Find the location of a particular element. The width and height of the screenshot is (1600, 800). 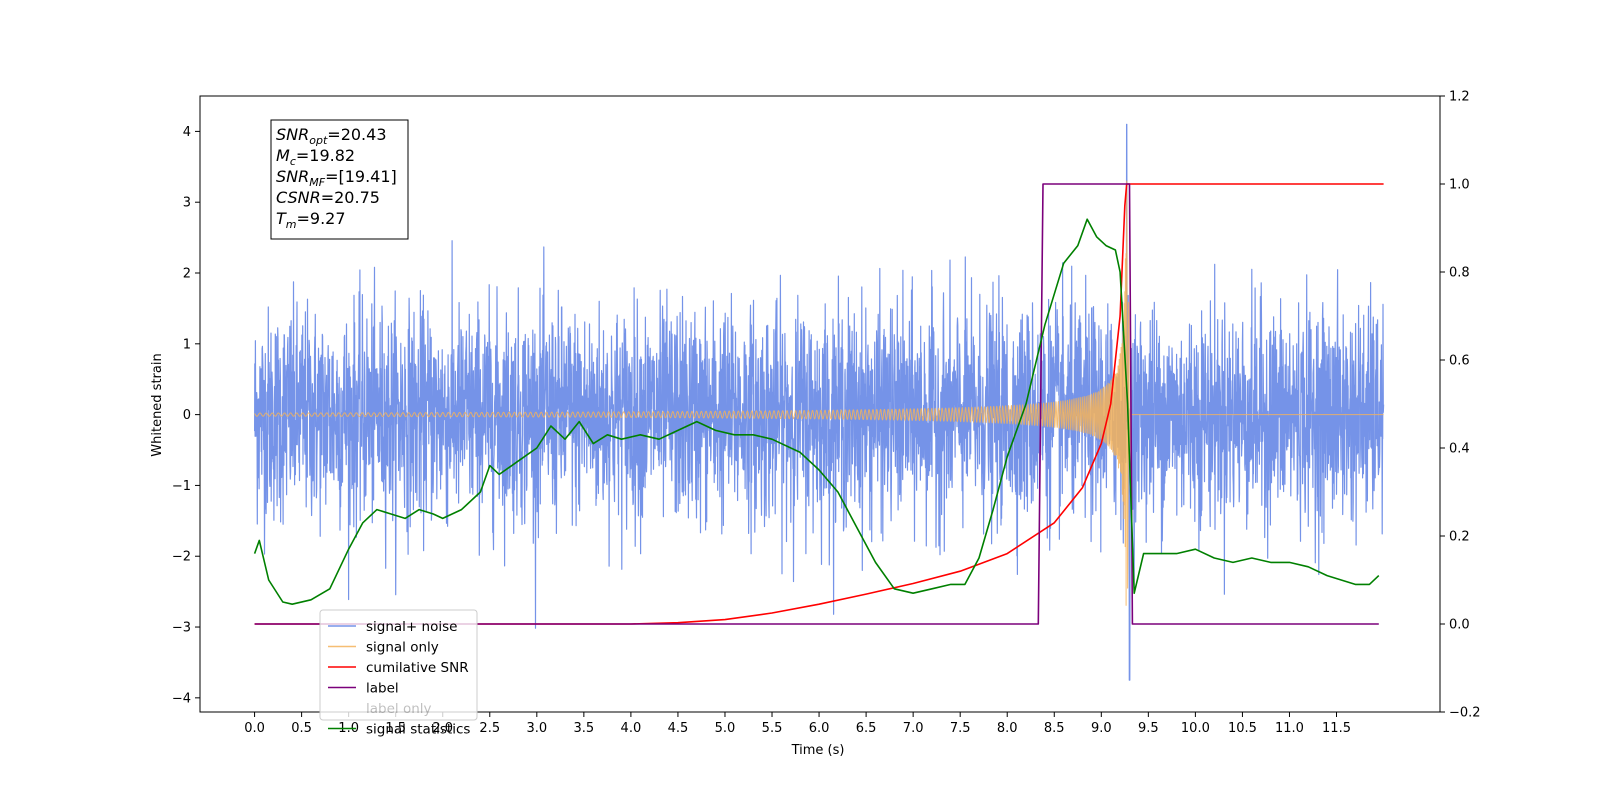

x-tick-label: 11.5 is located at coordinates (1336, 728).